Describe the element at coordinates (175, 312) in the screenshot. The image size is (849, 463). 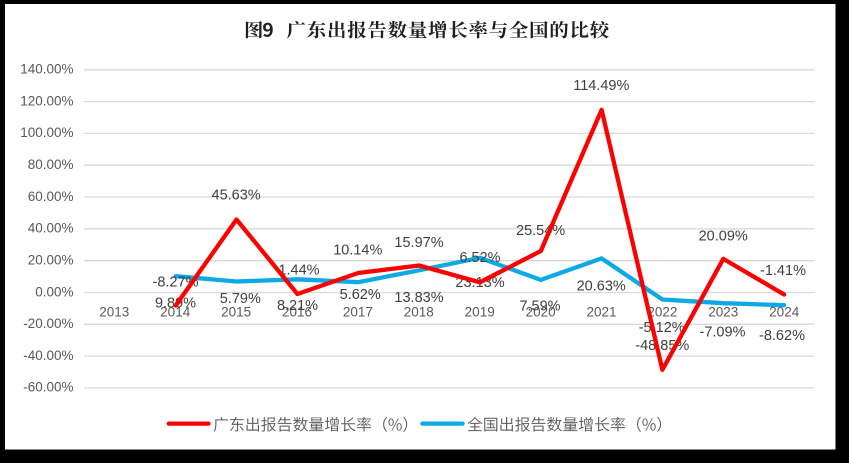
I see `svg-text: 2014` at that location.